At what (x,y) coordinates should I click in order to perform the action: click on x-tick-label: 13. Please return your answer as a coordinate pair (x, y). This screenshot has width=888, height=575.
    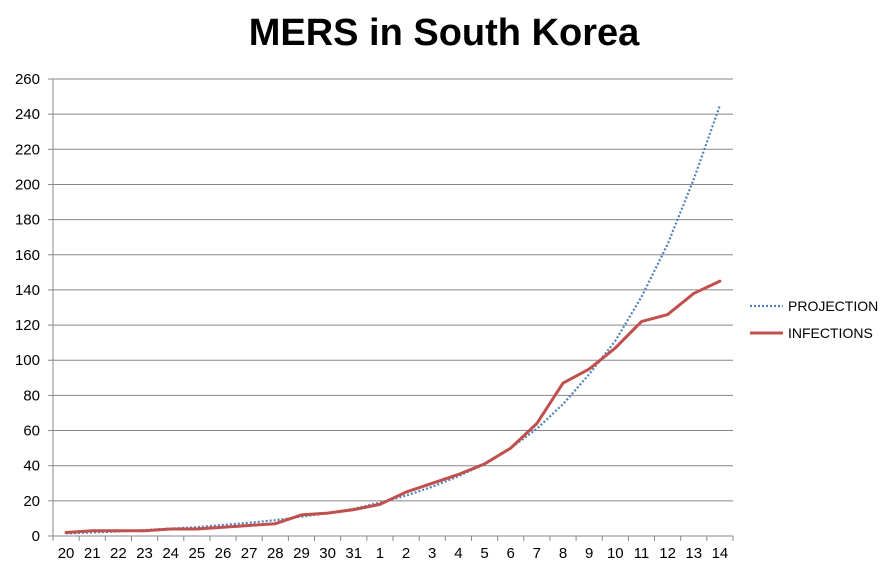
    Looking at the image, I should click on (693, 553).